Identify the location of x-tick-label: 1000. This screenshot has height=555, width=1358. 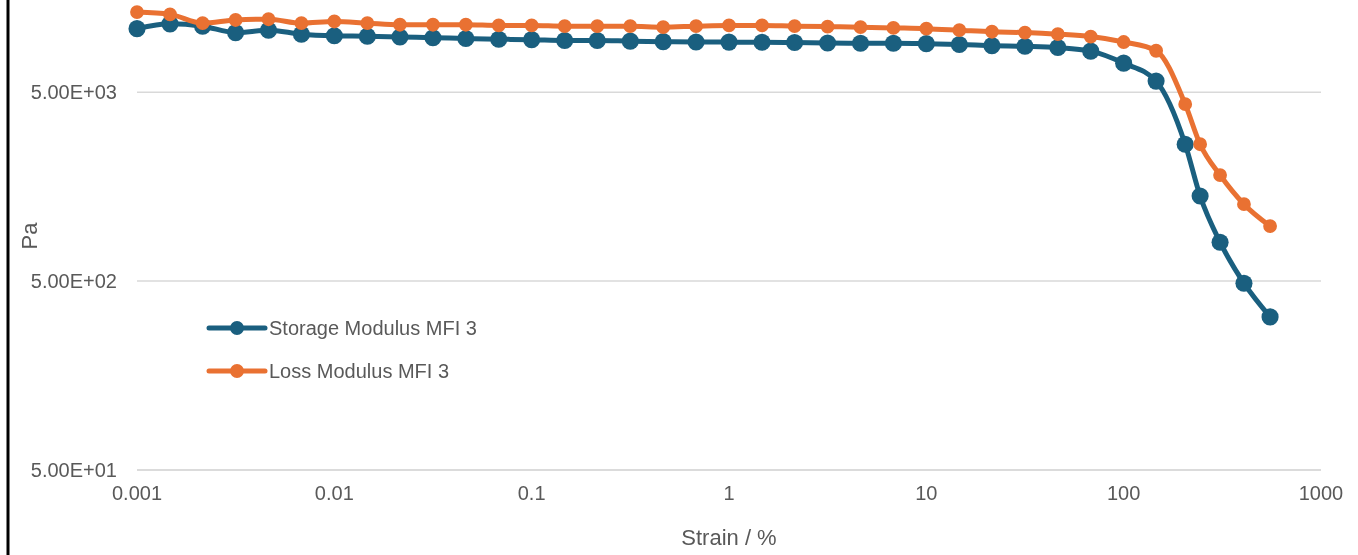
(1321, 493).